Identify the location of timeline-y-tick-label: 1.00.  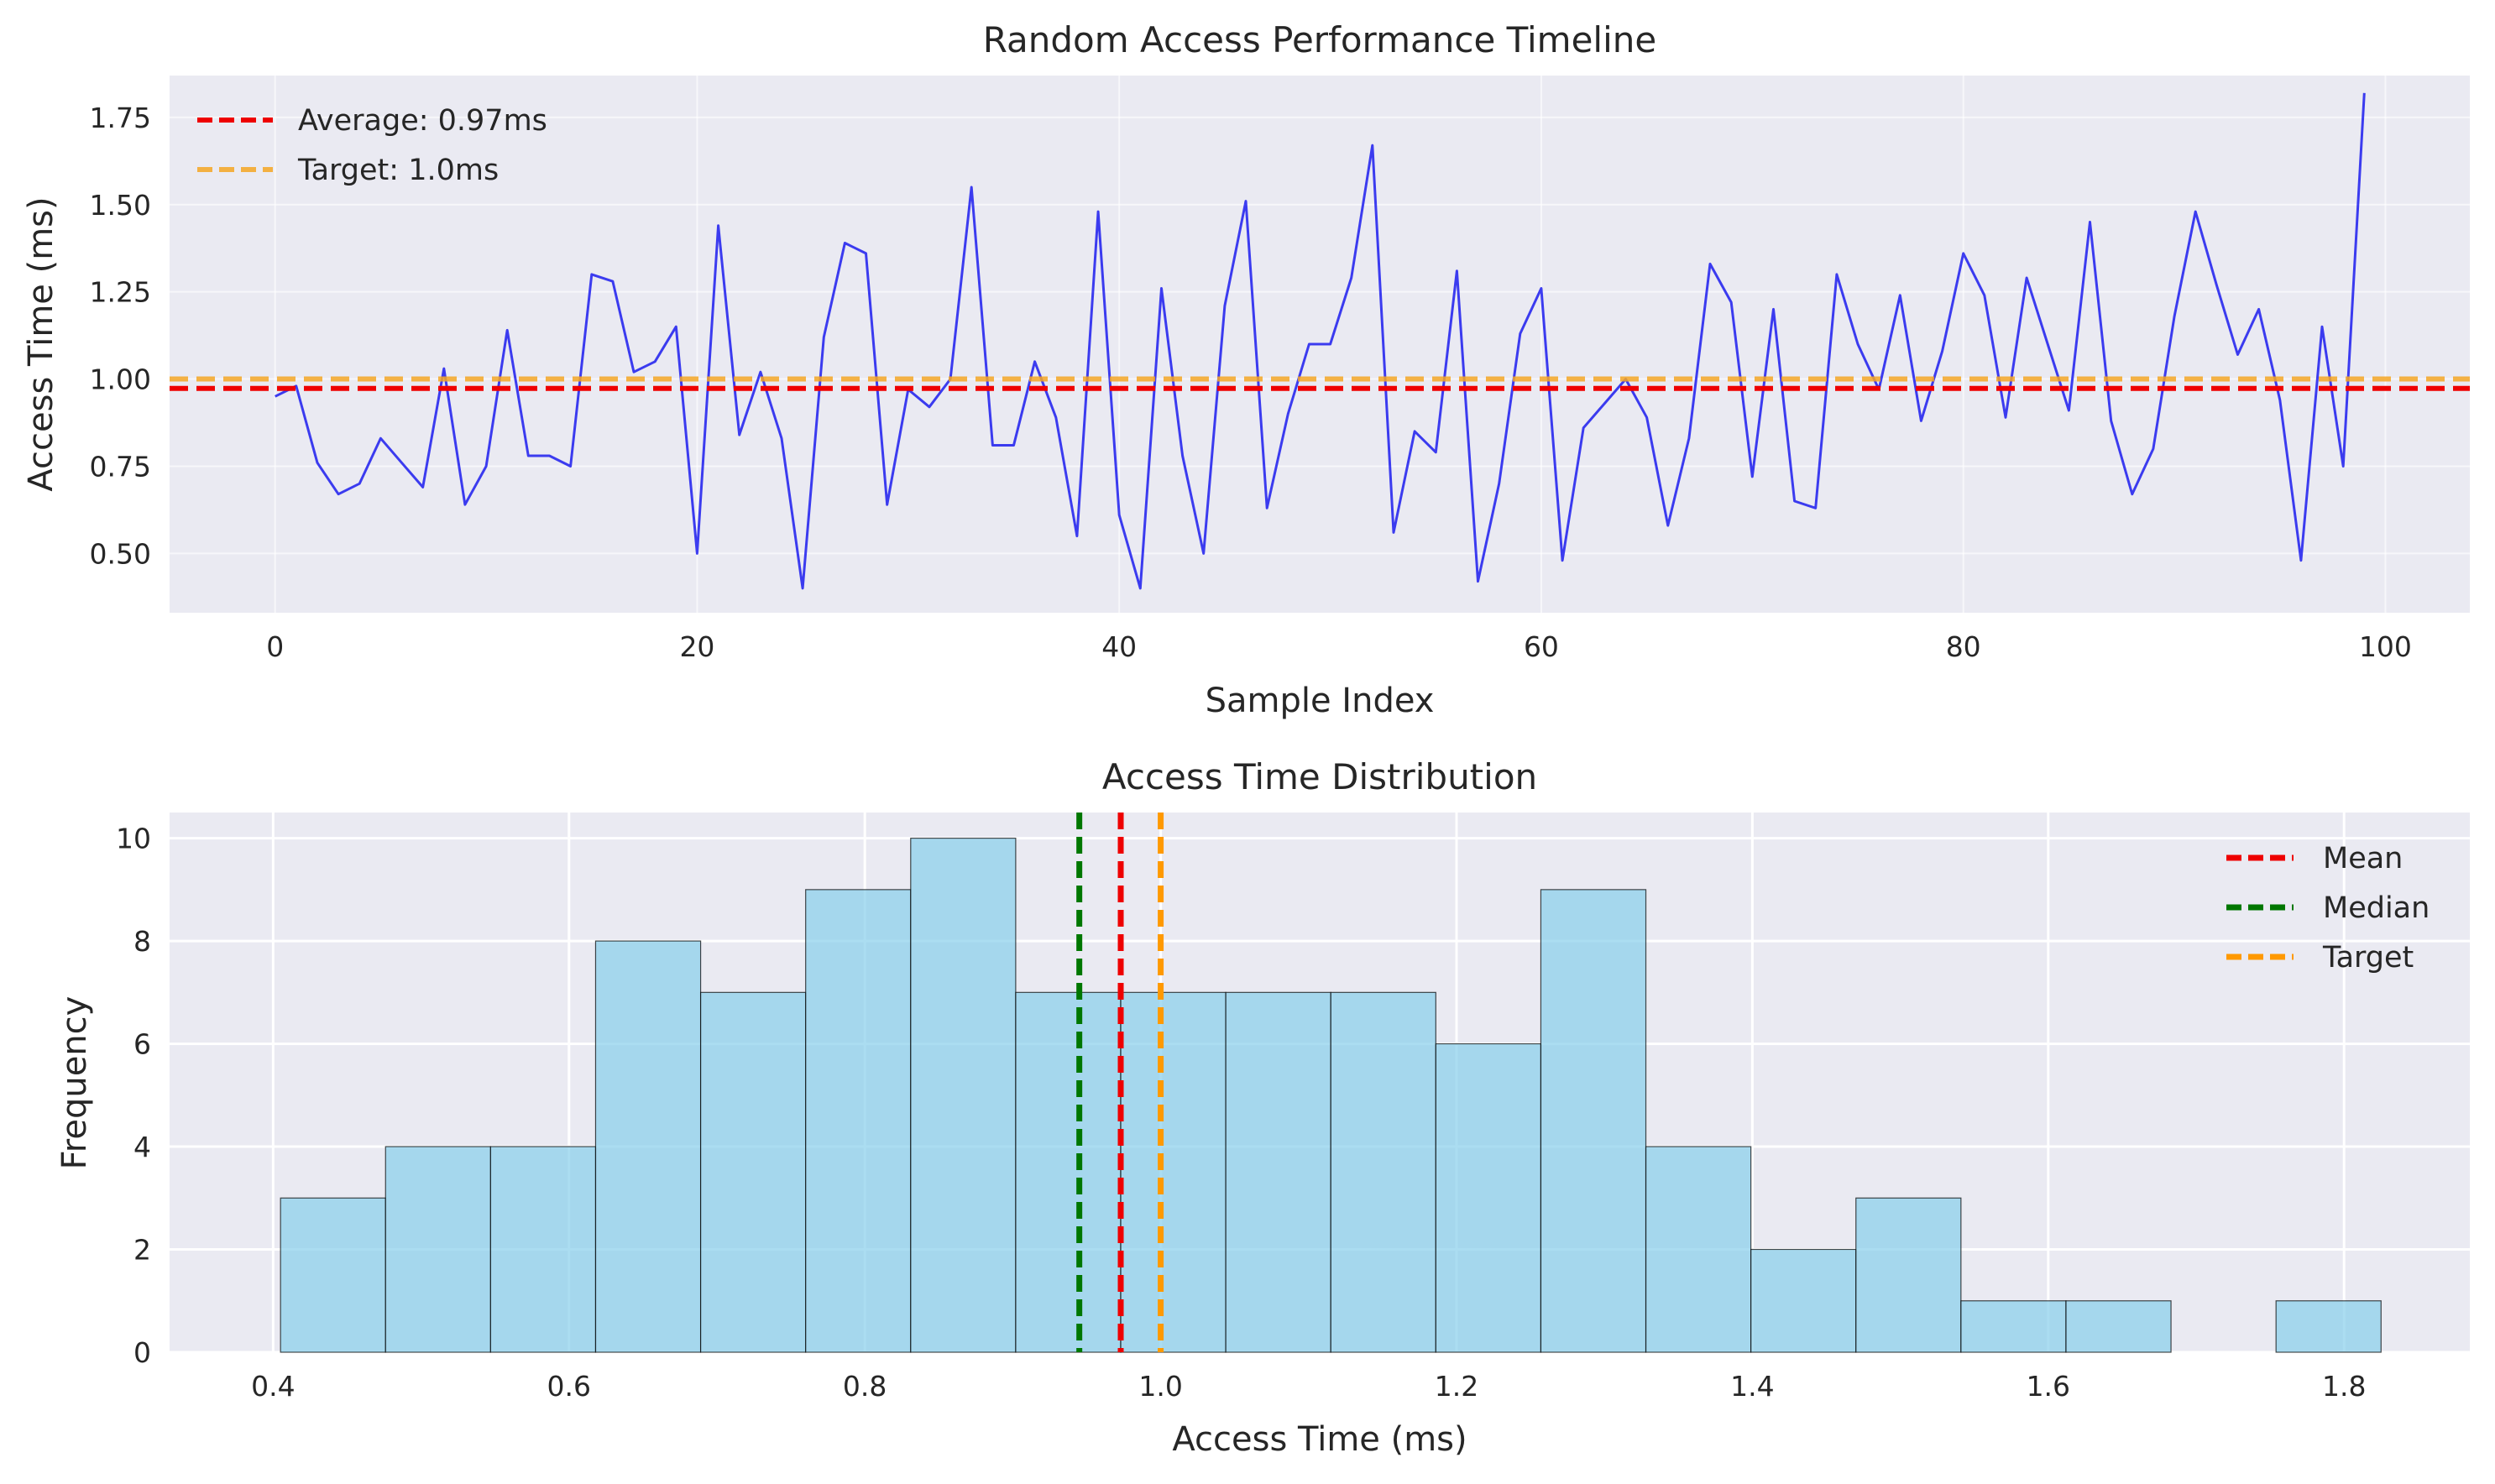
(120, 379).